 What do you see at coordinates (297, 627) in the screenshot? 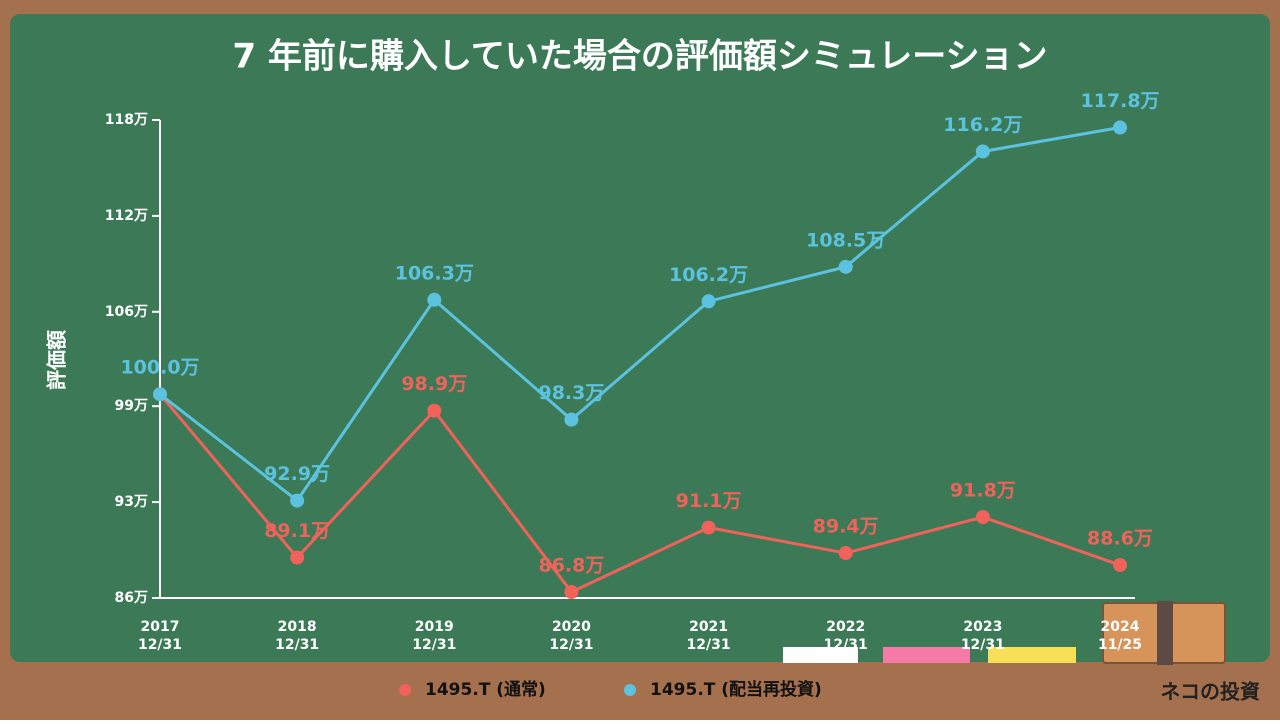
I see `x-tick-label: 2018` at bounding box center [297, 627].